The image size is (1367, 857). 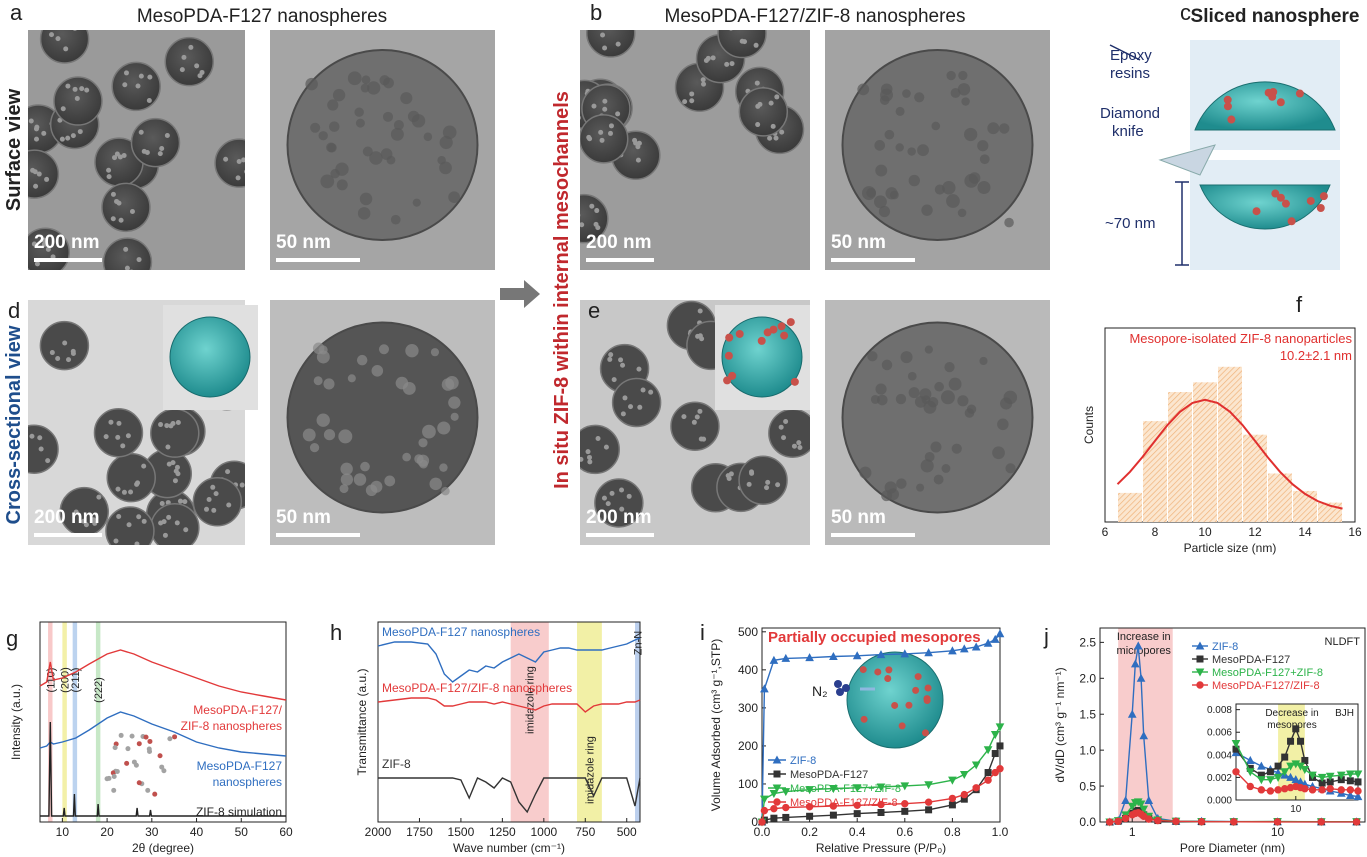 What do you see at coordinates (904, 832) in the screenshot?
I see `x-tick-label: 0.6` at bounding box center [904, 832].